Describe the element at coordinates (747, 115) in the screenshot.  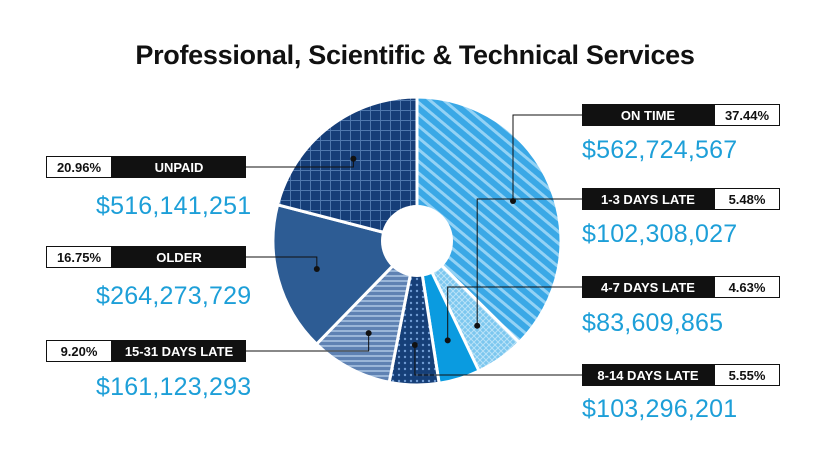
I see `slice-percent: 37.44%` at that location.